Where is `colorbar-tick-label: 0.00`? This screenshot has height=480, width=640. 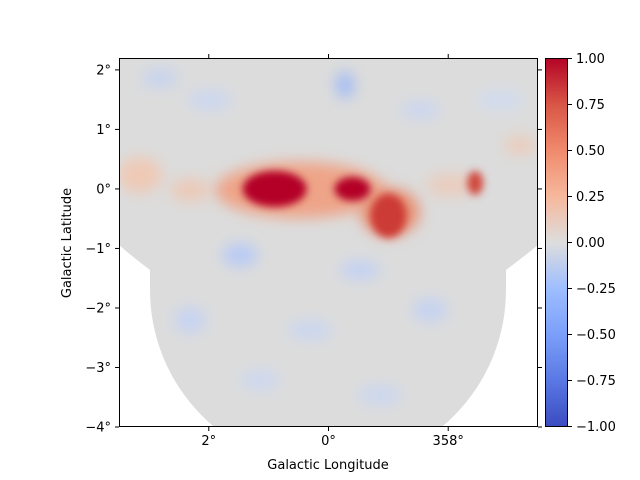 colorbar-tick-label: 0.00 is located at coordinates (590, 243).